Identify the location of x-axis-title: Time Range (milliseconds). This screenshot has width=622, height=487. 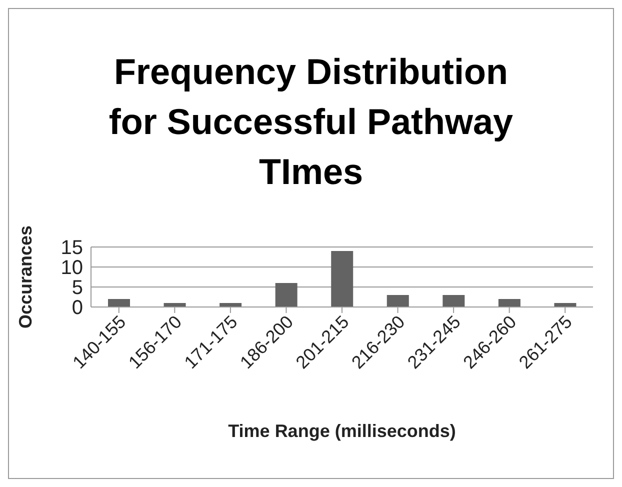
(342, 431).